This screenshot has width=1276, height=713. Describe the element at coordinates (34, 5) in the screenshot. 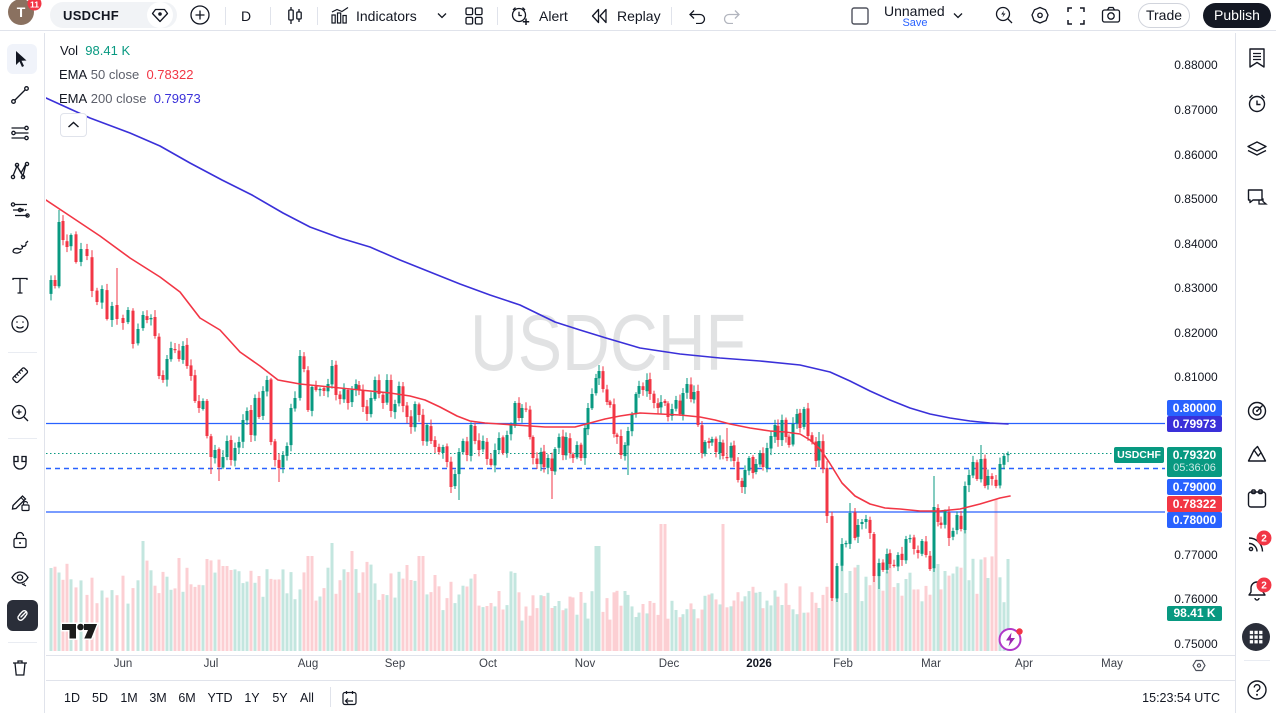

I see `svg-text: 11` at that location.